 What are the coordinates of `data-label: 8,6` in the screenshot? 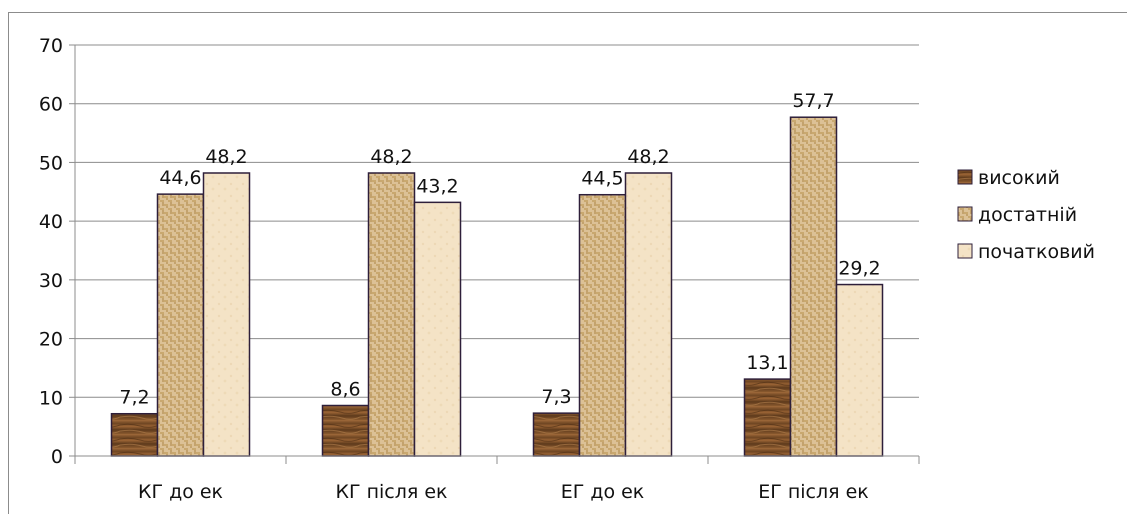 It's located at (345, 390).